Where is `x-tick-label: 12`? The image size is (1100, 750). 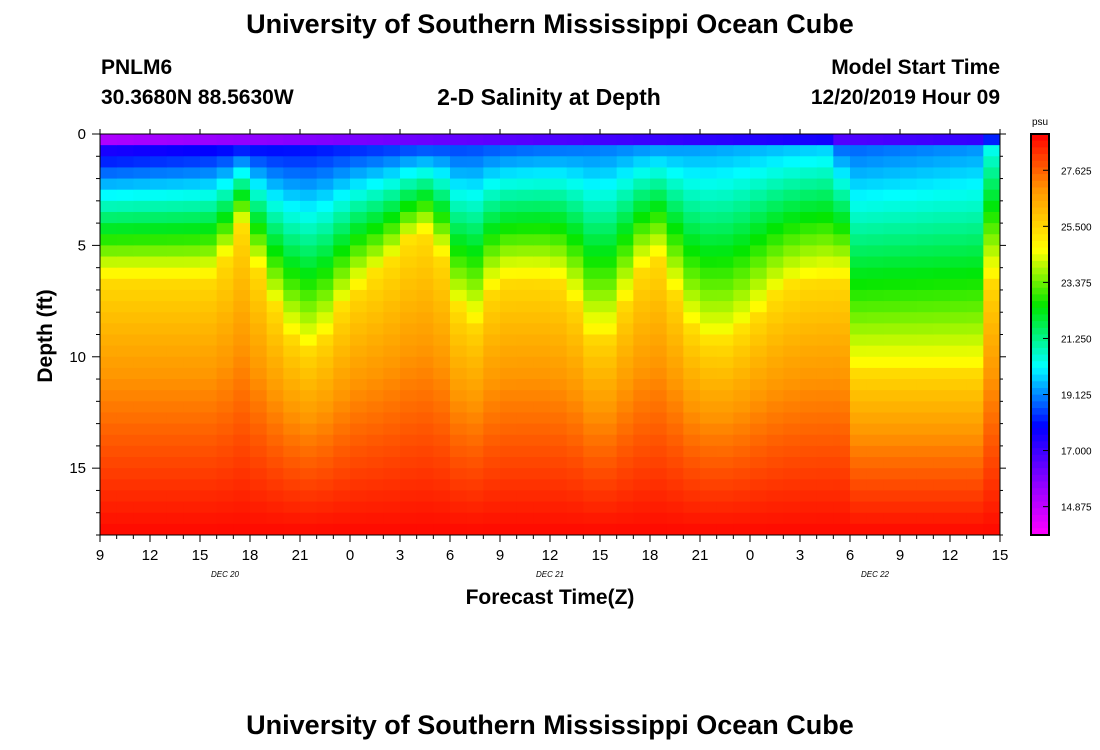 x-tick-label: 12 is located at coordinates (550, 555).